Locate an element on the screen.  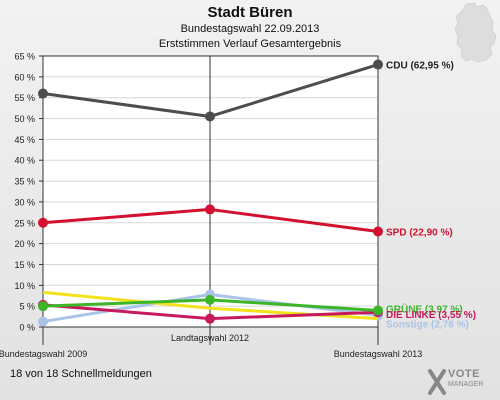
data-point-sonstige is located at coordinates (43, 321).